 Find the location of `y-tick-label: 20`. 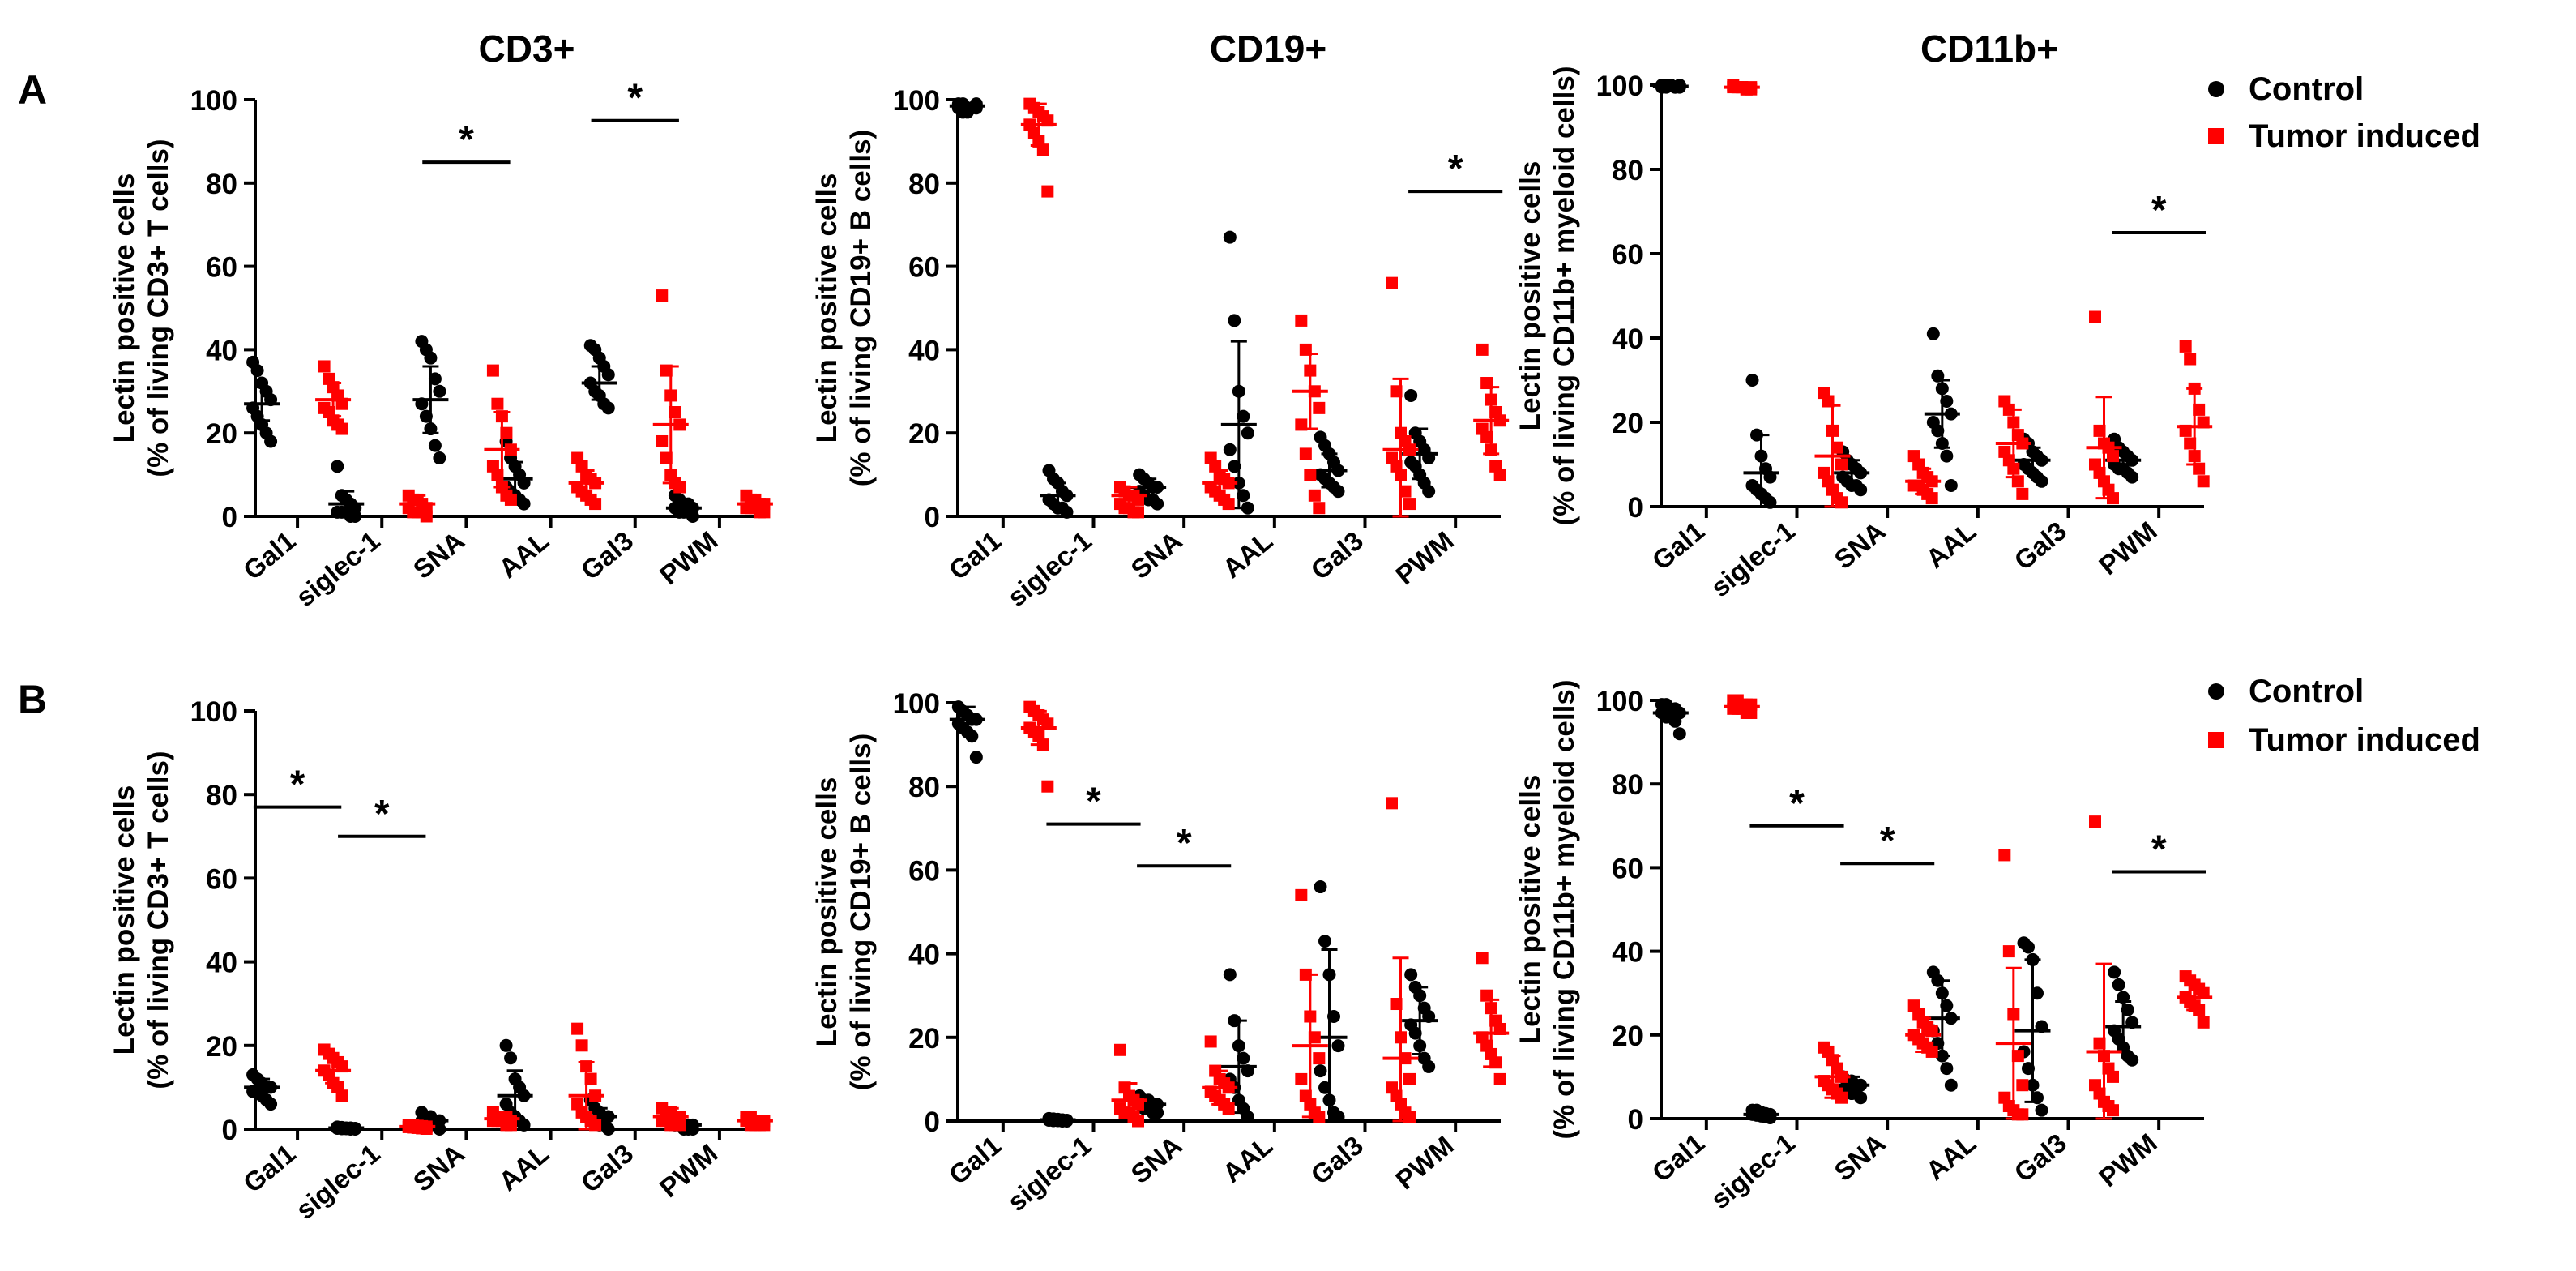

y-tick-label: 20 is located at coordinates (924, 434).